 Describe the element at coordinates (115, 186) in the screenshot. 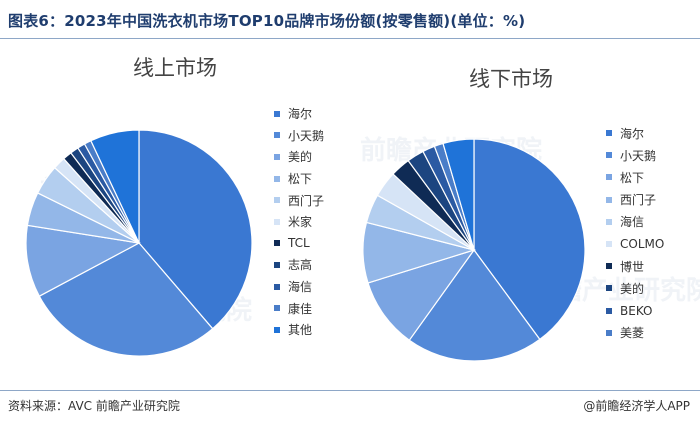

I see `pie-slice-其他` at that location.